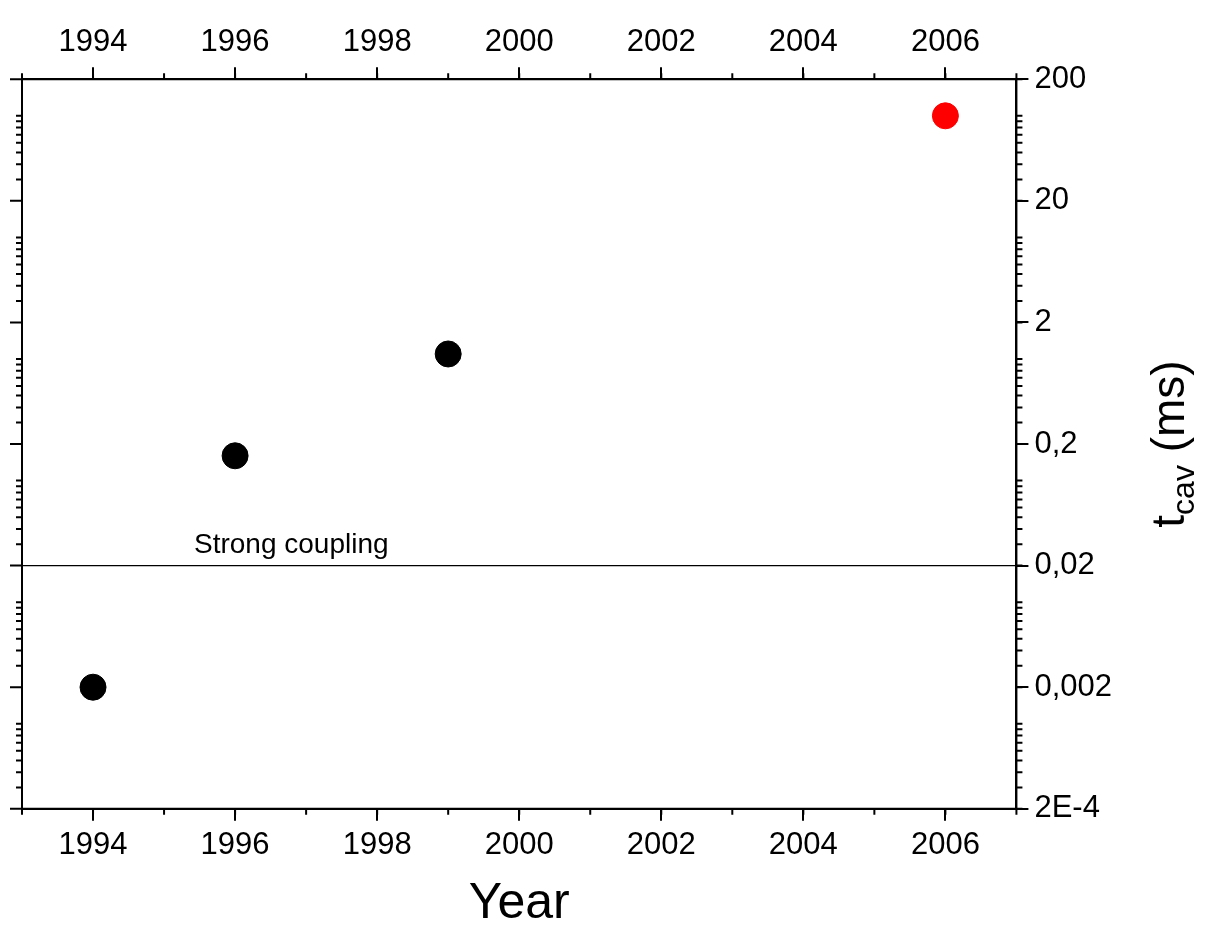 The height and width of the screenshot is (949, 1218). What do you see at coordinates (661, 41) in the screenshot?
I see `x2-tick-label: 2002` at bounding box center [661, 41].